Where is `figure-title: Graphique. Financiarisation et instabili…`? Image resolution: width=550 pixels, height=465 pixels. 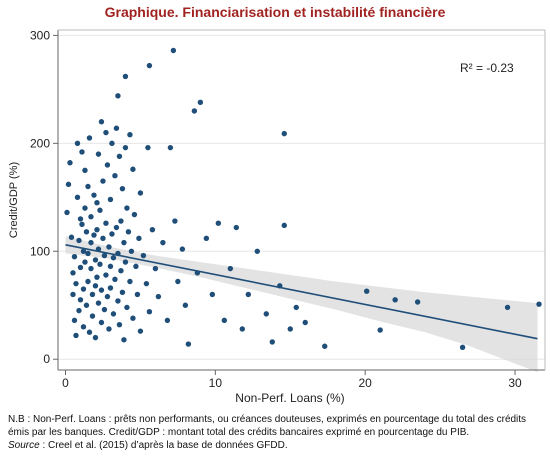
figure-title: Graphique. Financiarisation et instabili… is located at coordinates (275, 12).